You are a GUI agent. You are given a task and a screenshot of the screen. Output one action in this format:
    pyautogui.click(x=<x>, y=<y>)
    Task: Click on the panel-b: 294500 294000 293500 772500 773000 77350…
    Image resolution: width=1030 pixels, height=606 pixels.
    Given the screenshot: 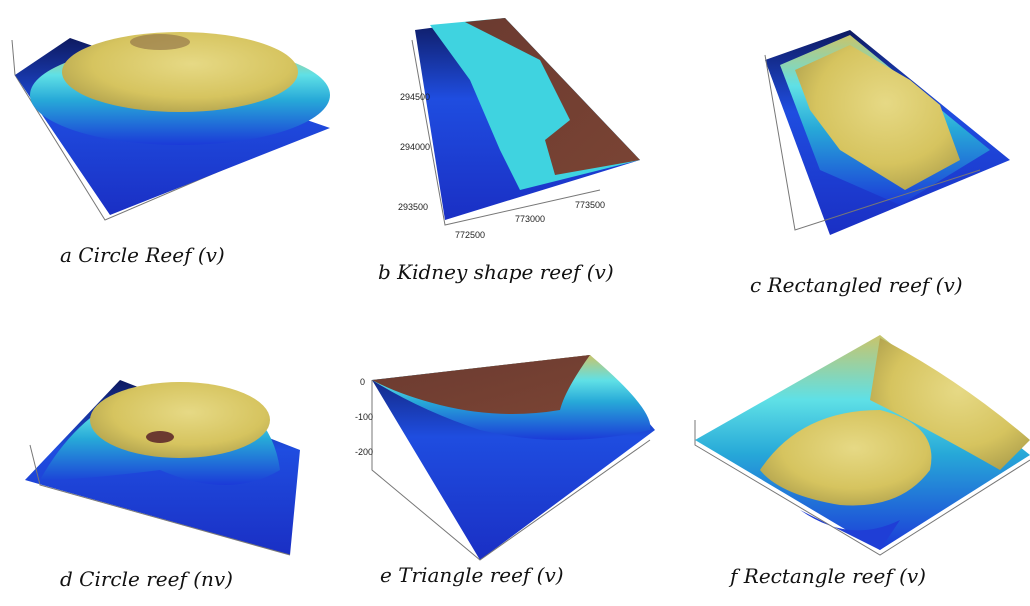 What is the action you would take?
    pyautogui.click(x=509, y=151)
    